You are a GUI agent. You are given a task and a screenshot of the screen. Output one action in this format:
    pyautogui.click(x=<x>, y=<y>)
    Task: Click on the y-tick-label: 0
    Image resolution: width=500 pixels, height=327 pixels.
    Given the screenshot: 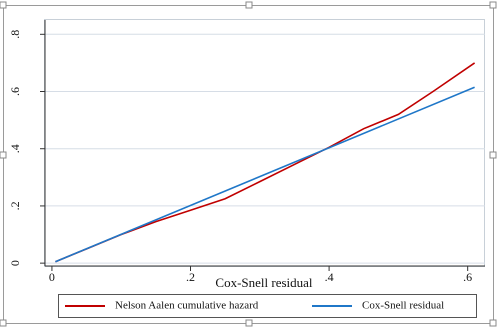 What is the action you would take?
    pyautogui.click(x=15, y=263)
    